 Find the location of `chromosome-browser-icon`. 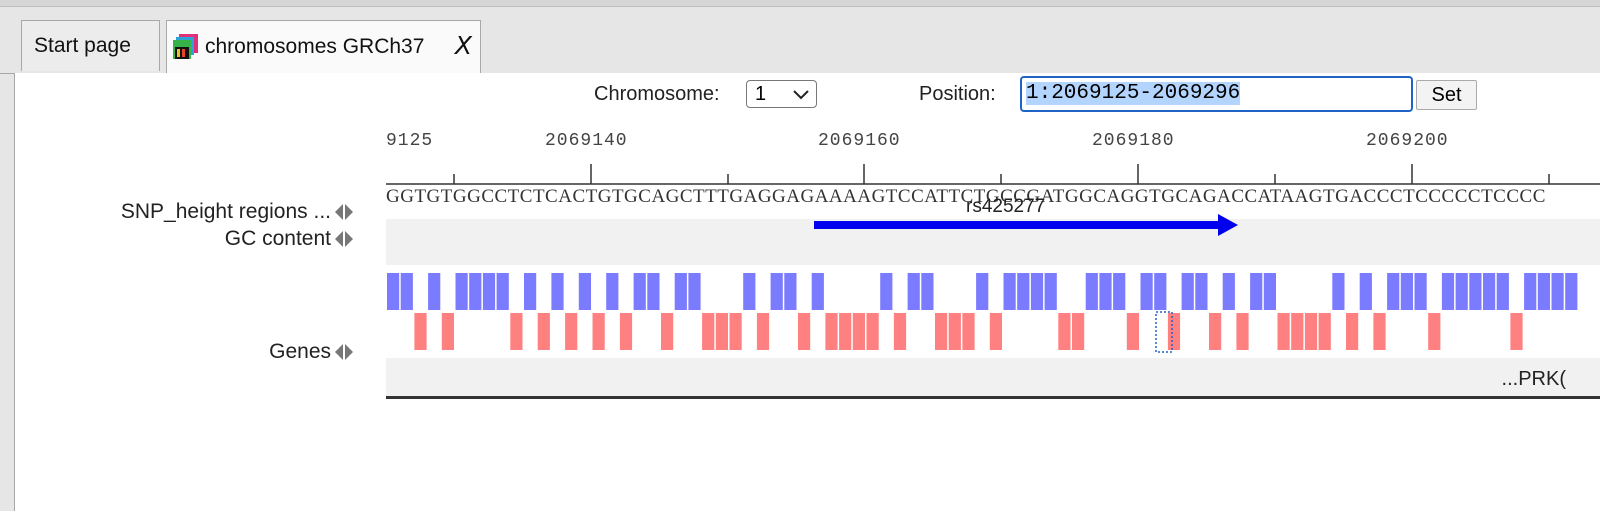

chromosome-browser-icon is located at coordinates (185, 47).